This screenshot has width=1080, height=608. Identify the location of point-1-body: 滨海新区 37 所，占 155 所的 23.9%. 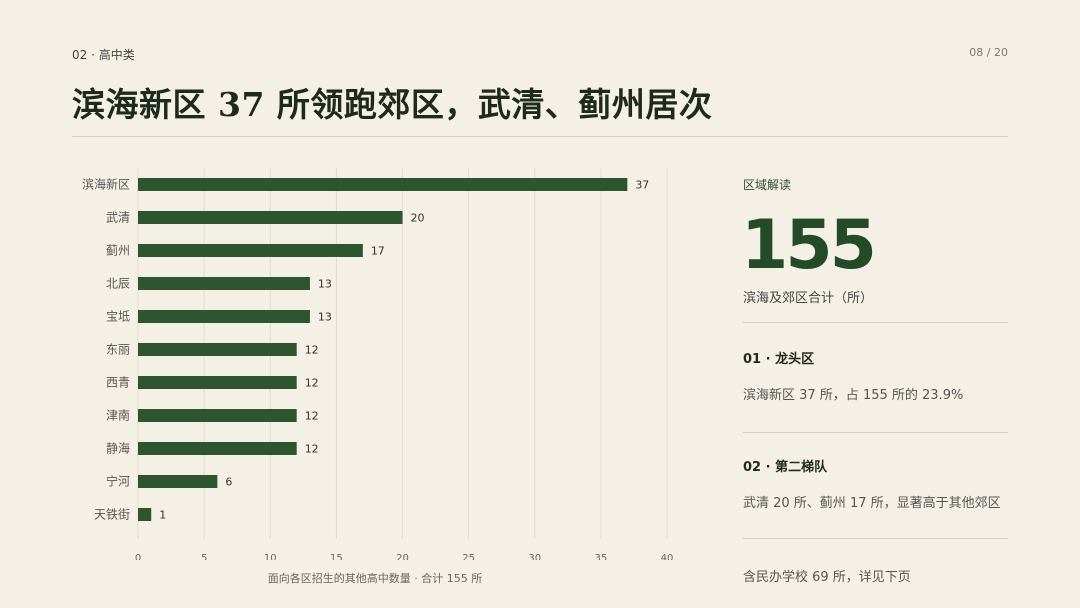
(853, 395).